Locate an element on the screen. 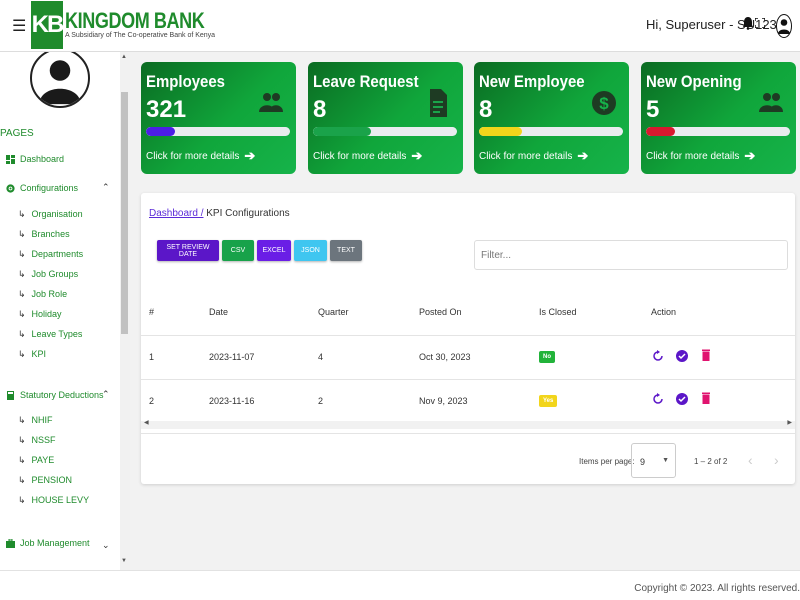 Image resolution: width=800 pixels, height=600 pixels. sidebar-subitem-paye: ↳ PAYE is located at coordinates (36, 460).